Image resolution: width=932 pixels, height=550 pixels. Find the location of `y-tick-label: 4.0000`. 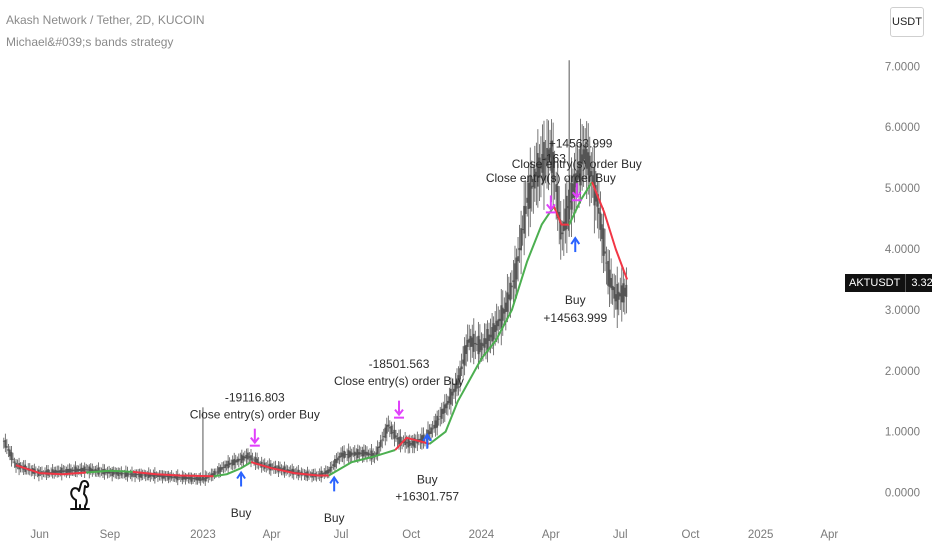

y-tick-label: 4.0000 is located at coordinates (902, 250).